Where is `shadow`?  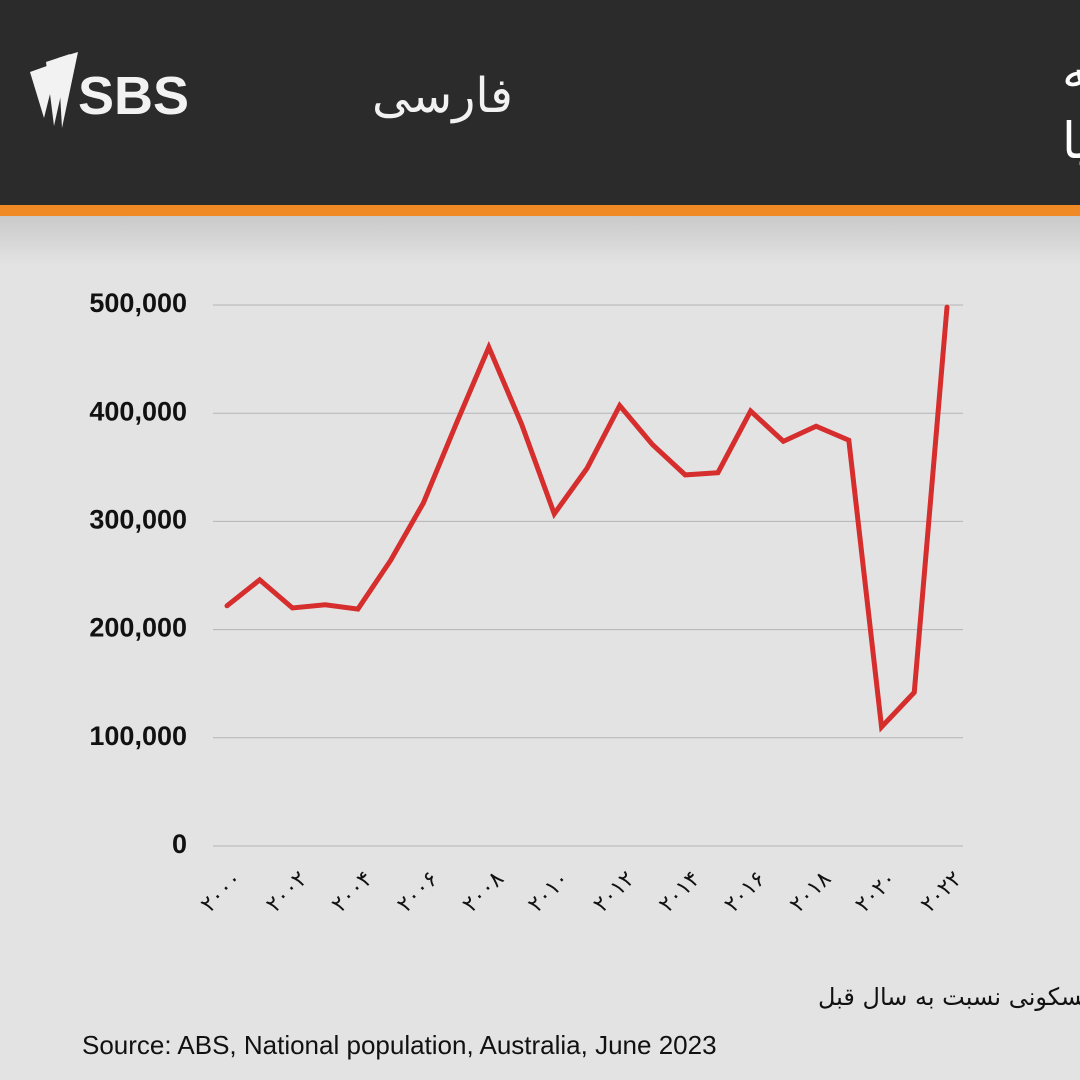
shadow is located at coordinates (540, 240).